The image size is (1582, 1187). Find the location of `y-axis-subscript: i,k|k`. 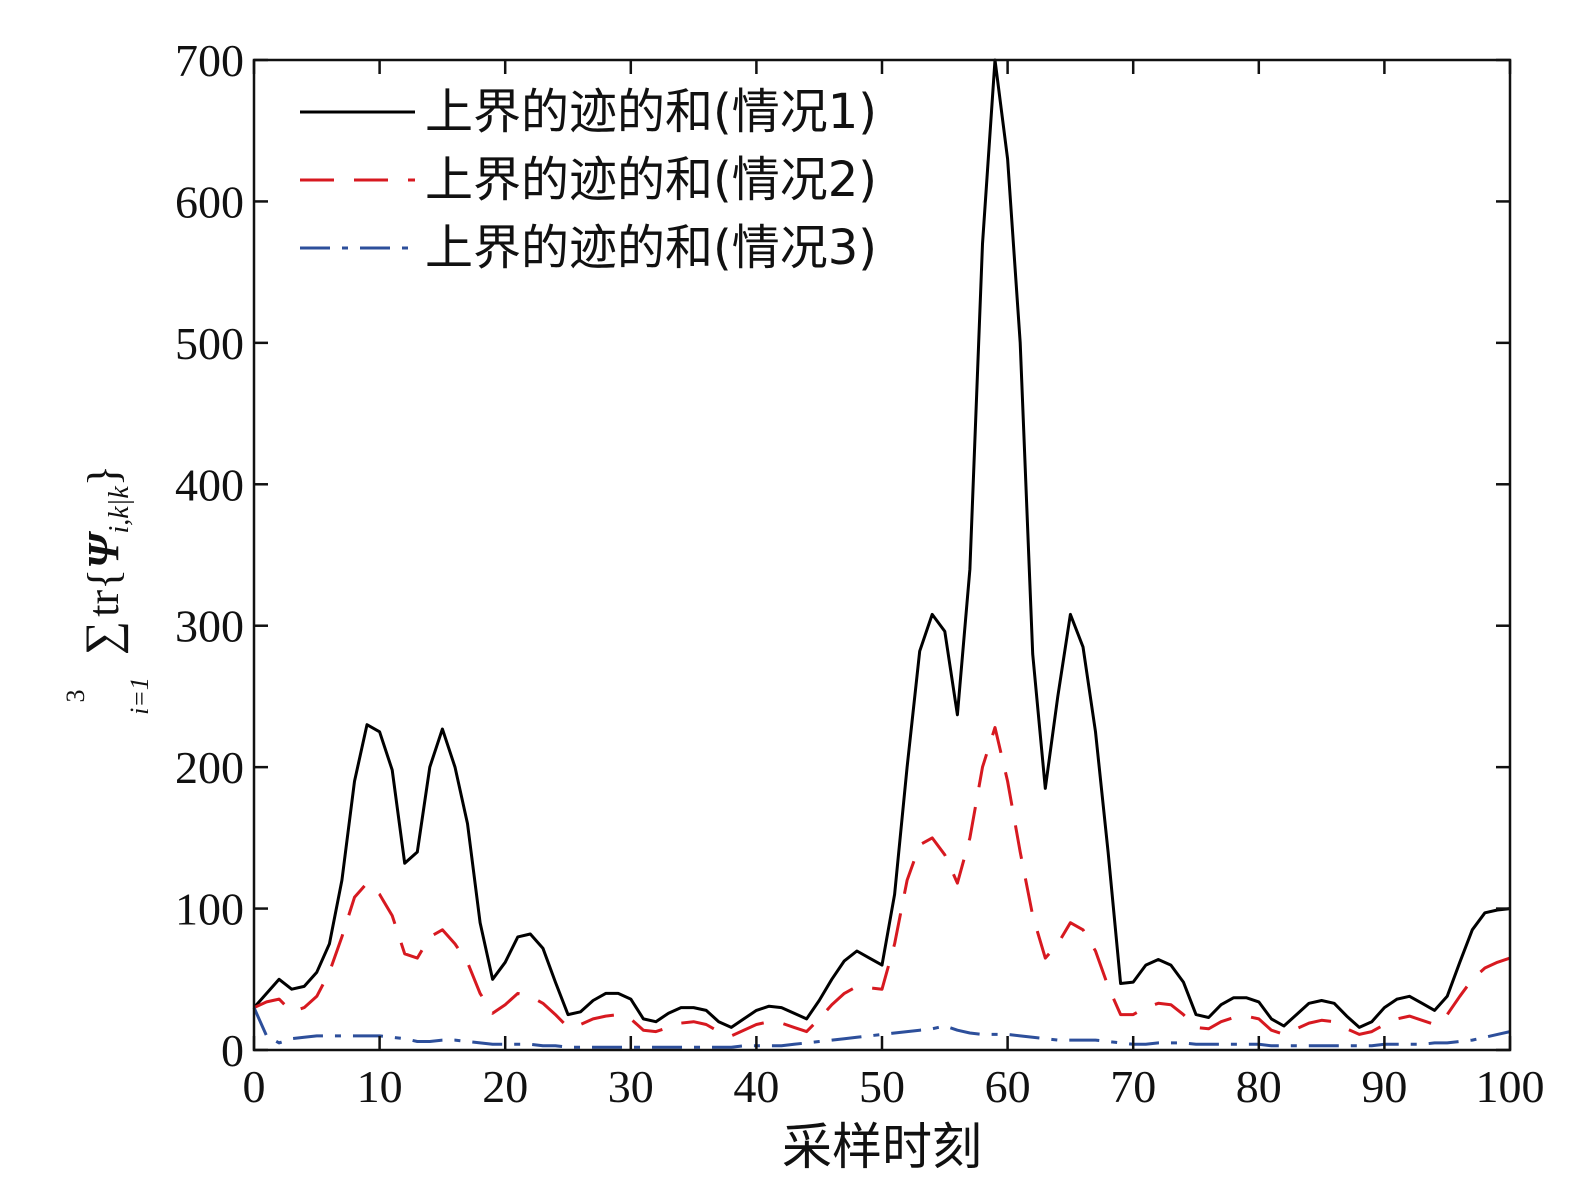

y-axis-subscript: i,k|k is located at coordinates (119, 510).